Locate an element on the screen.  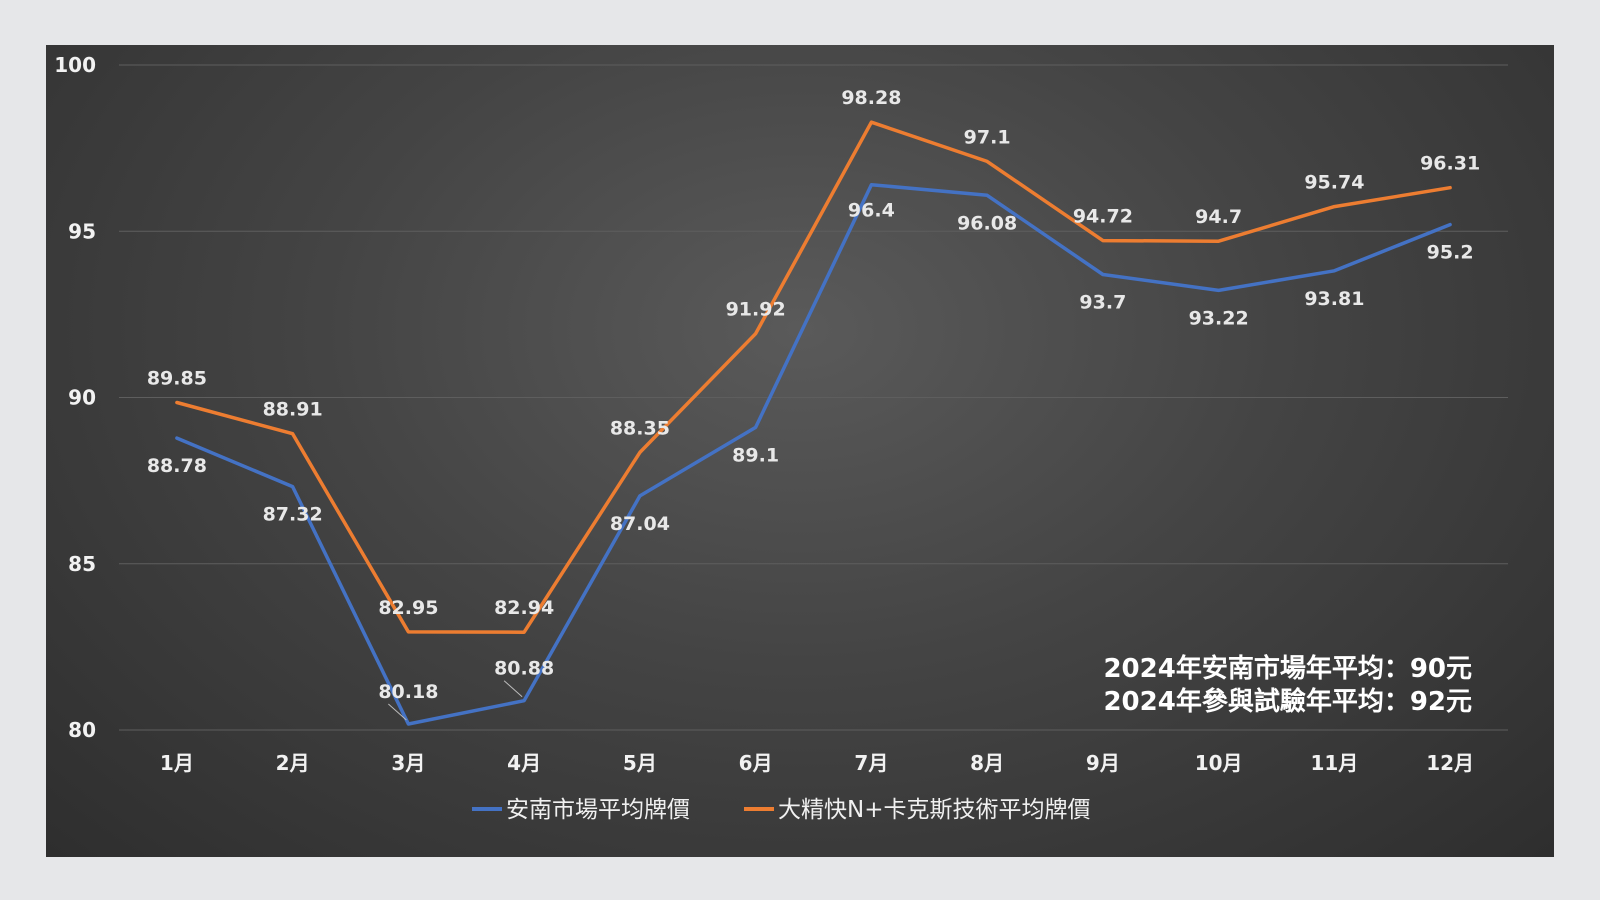
legend: 安南市場平均牌價 大精快N+卡克斯技術平均牌價 is located at coordinates (781, 810).